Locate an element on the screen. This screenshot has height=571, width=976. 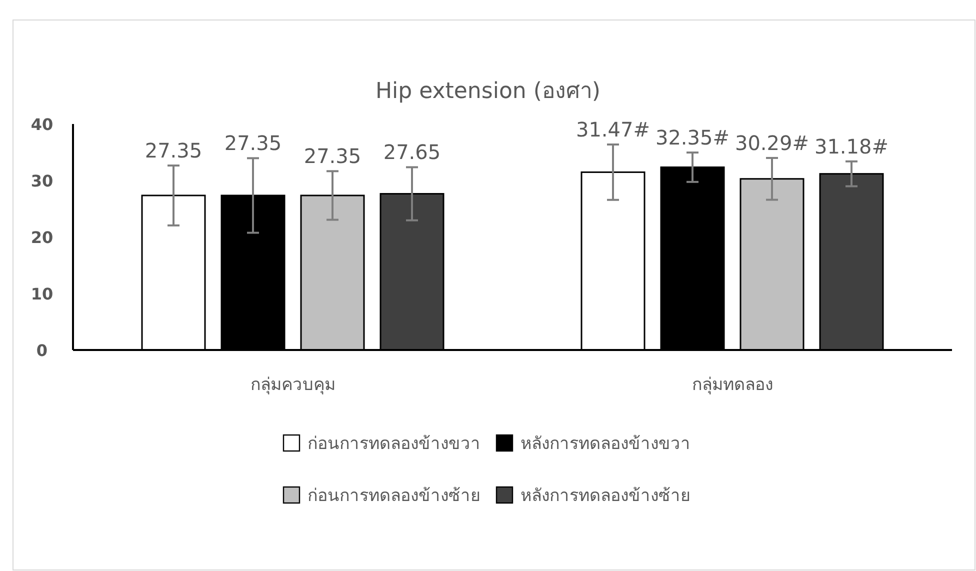
y-tick-label: 40 is located at coordinates (42, 124).